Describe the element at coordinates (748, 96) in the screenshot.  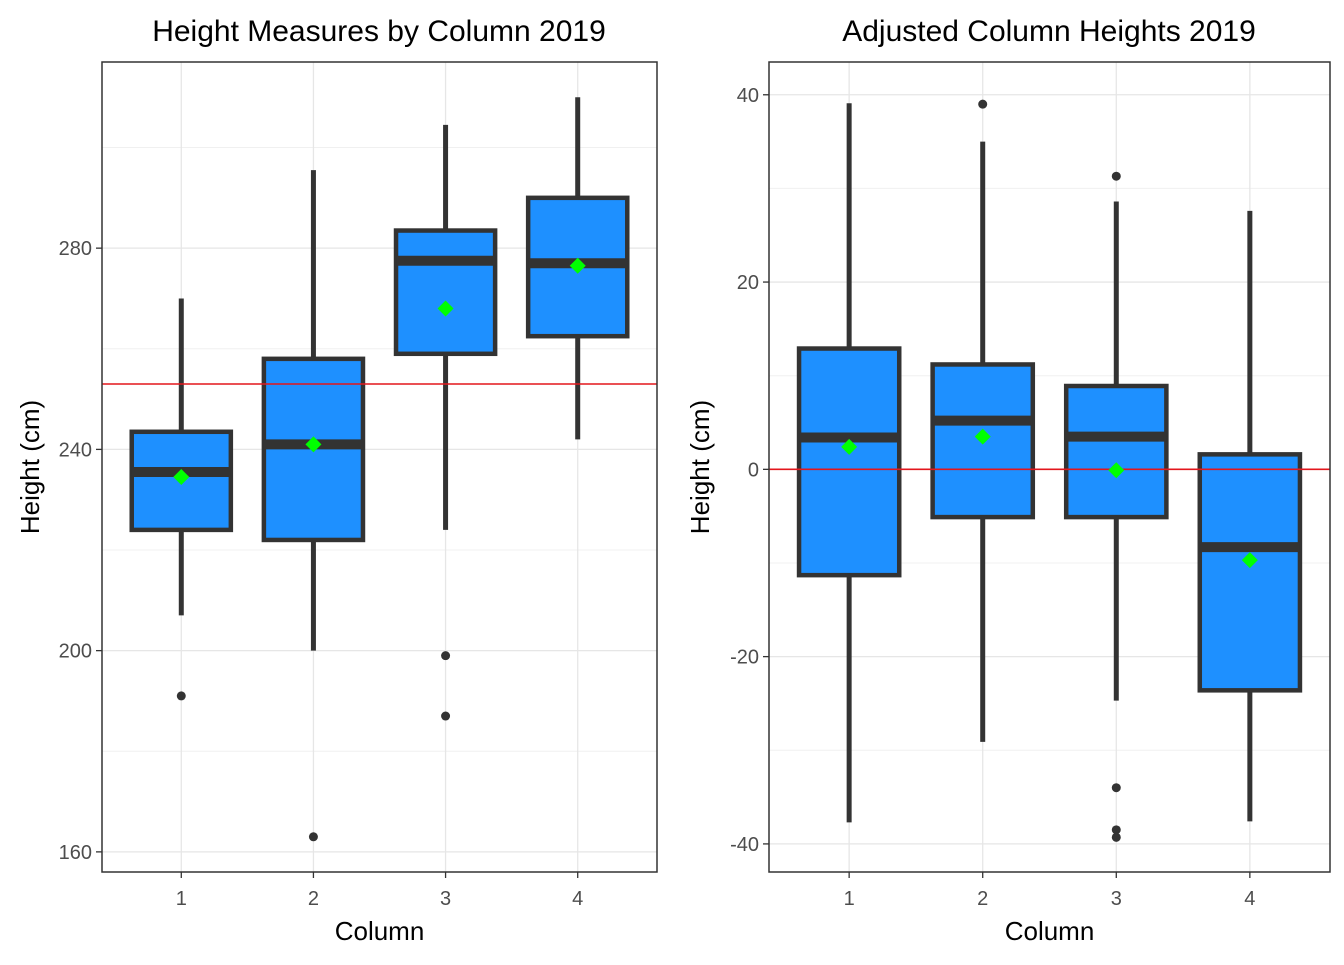
I see `y-tick-label: 40` at that location.